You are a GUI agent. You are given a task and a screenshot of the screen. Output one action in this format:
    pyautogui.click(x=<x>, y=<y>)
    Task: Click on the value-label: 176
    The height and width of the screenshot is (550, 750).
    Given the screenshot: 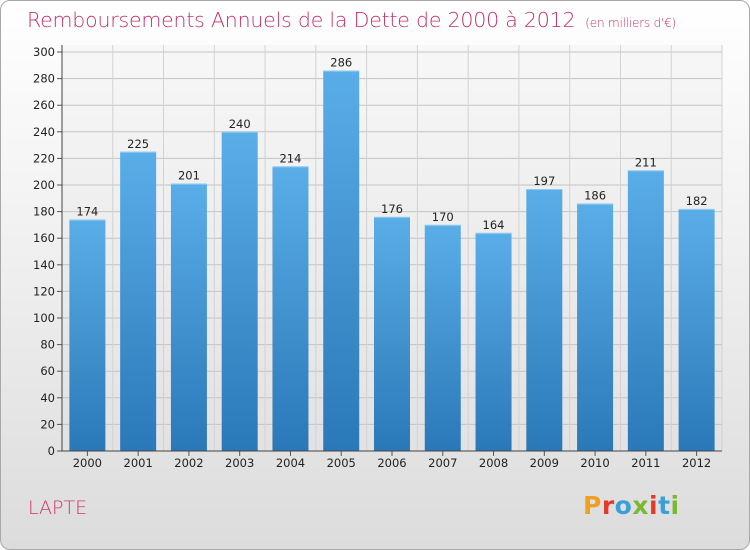 What is the action you would take?
    pyautogui.click(x=392, y=209)
    